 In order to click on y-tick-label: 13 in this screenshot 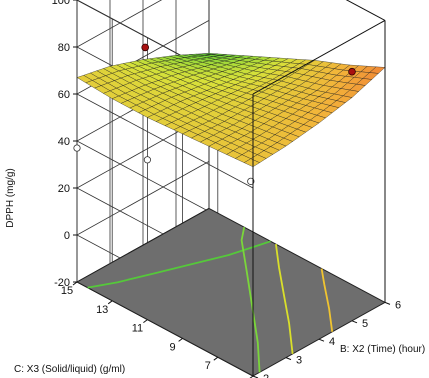, I will do `click(102, 310)`.